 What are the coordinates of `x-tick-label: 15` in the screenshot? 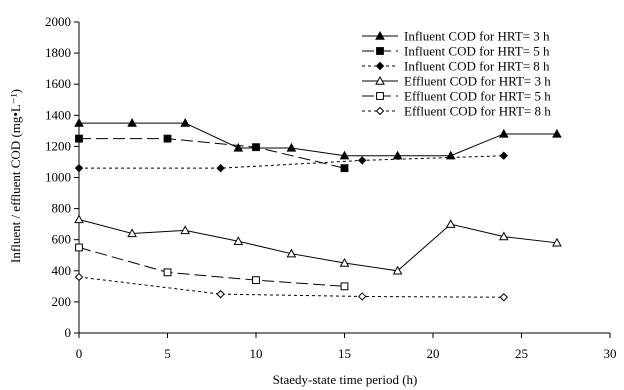 It's located at (344, 353).